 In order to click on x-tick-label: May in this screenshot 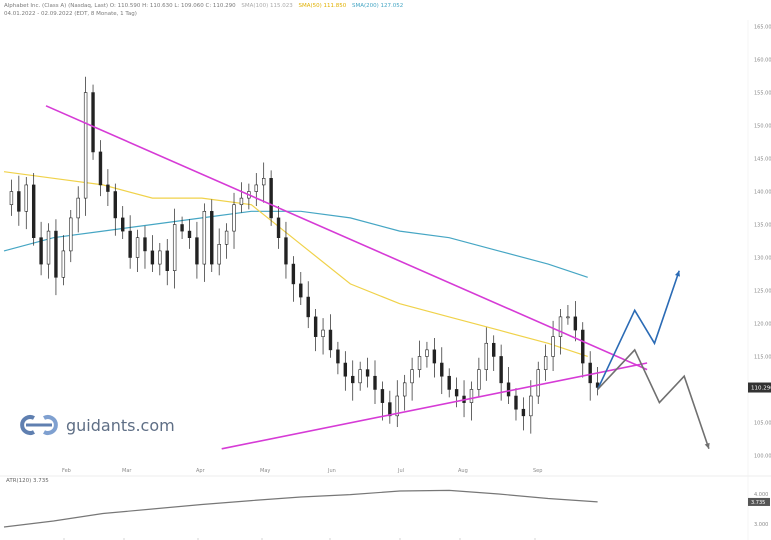, I will do `click(265, 471)`.